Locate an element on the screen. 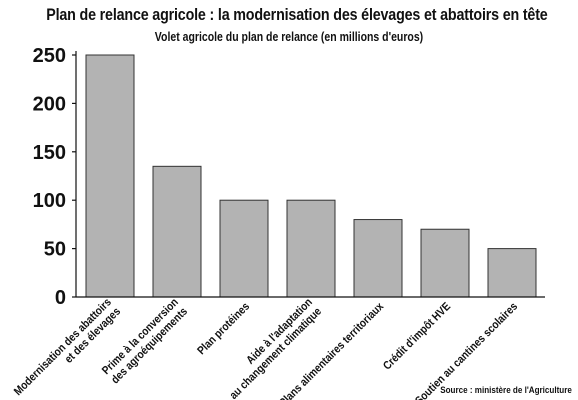 The width and height of the screenshot is (578, 400). x-tick-label-5: Crédit d'impôt HVE is located at coordinates (417, 336).